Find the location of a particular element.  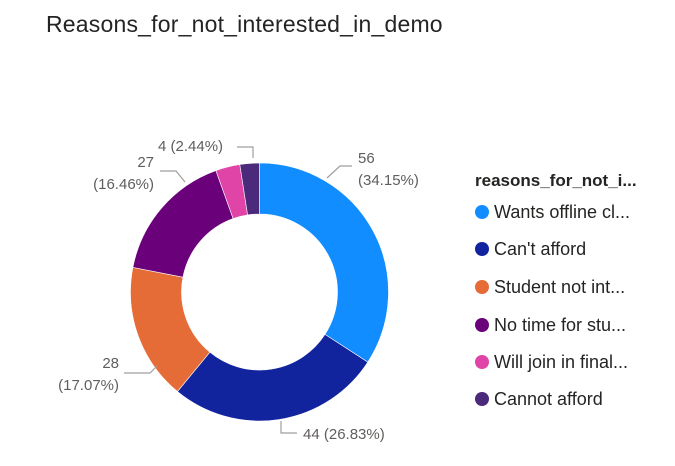

legend-item-cannot-afford: Cannot afford is located at coordinates (539, 399).